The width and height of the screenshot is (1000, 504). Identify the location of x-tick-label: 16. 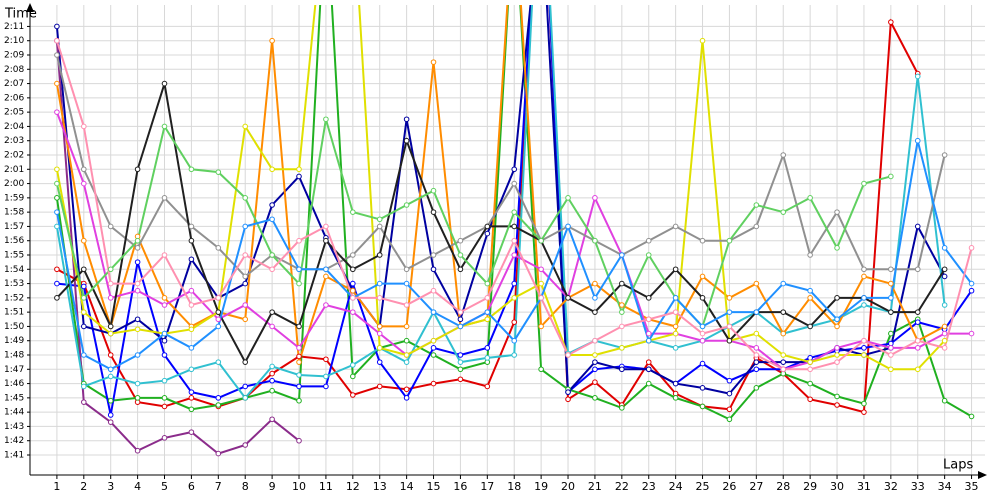
(460, 486).